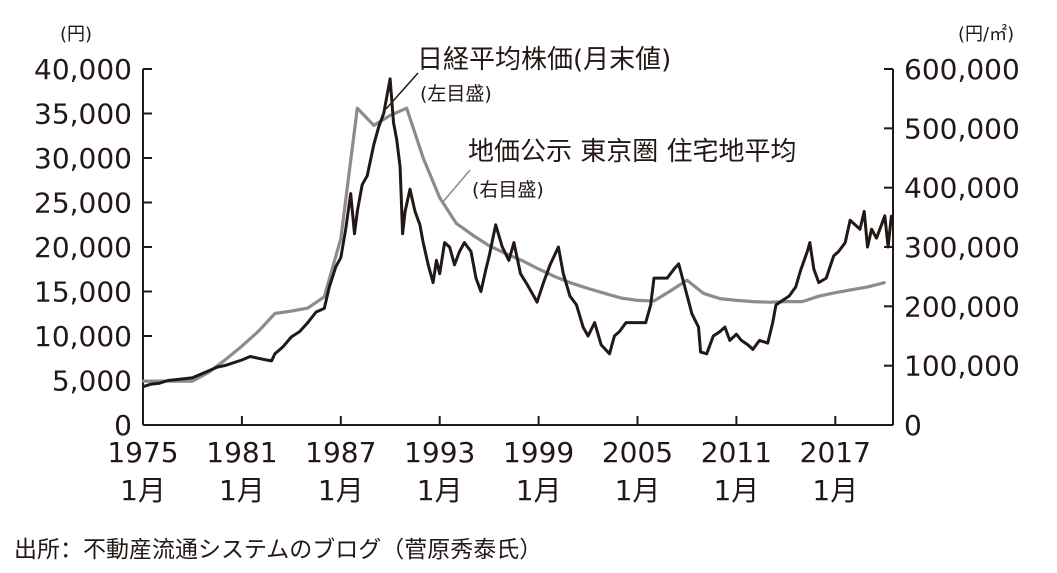  What do you see at coordinates (962, 366) in the screenshot?
I see `right-axis-tick-label: 100,000` at bounding box center [962, 366].